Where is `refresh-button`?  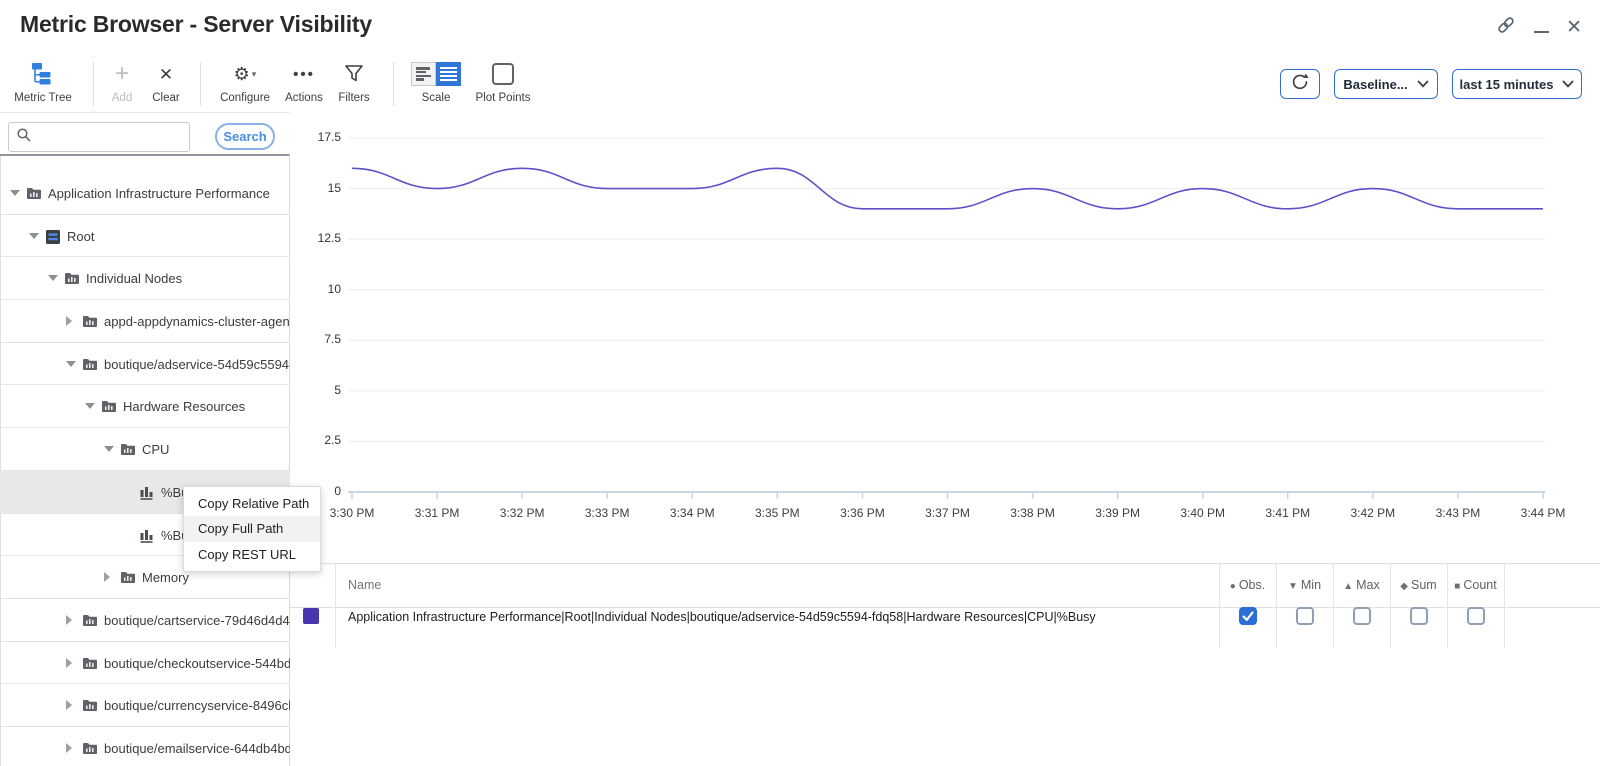 refresh-button is located at coordinates (1300, 84).